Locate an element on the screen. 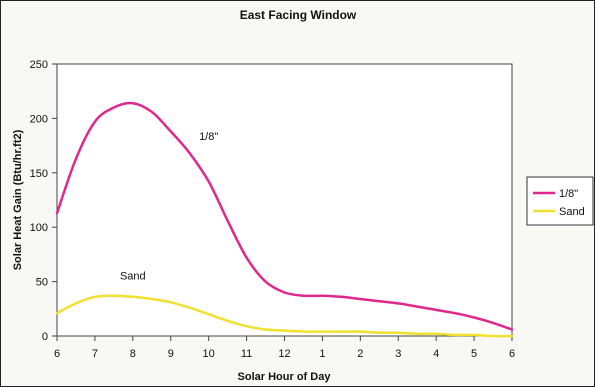  y-tick-label: 0 is located at coordinates (45, 337).